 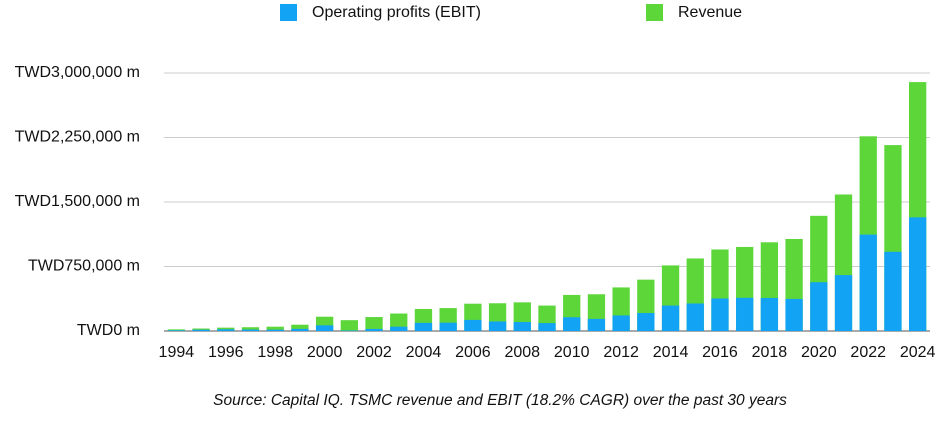 What do you see at coordinates (84, 266) in the screenshot?
I see `y-tick-label: TWD750,000 m` at bounding box center [84, 266].